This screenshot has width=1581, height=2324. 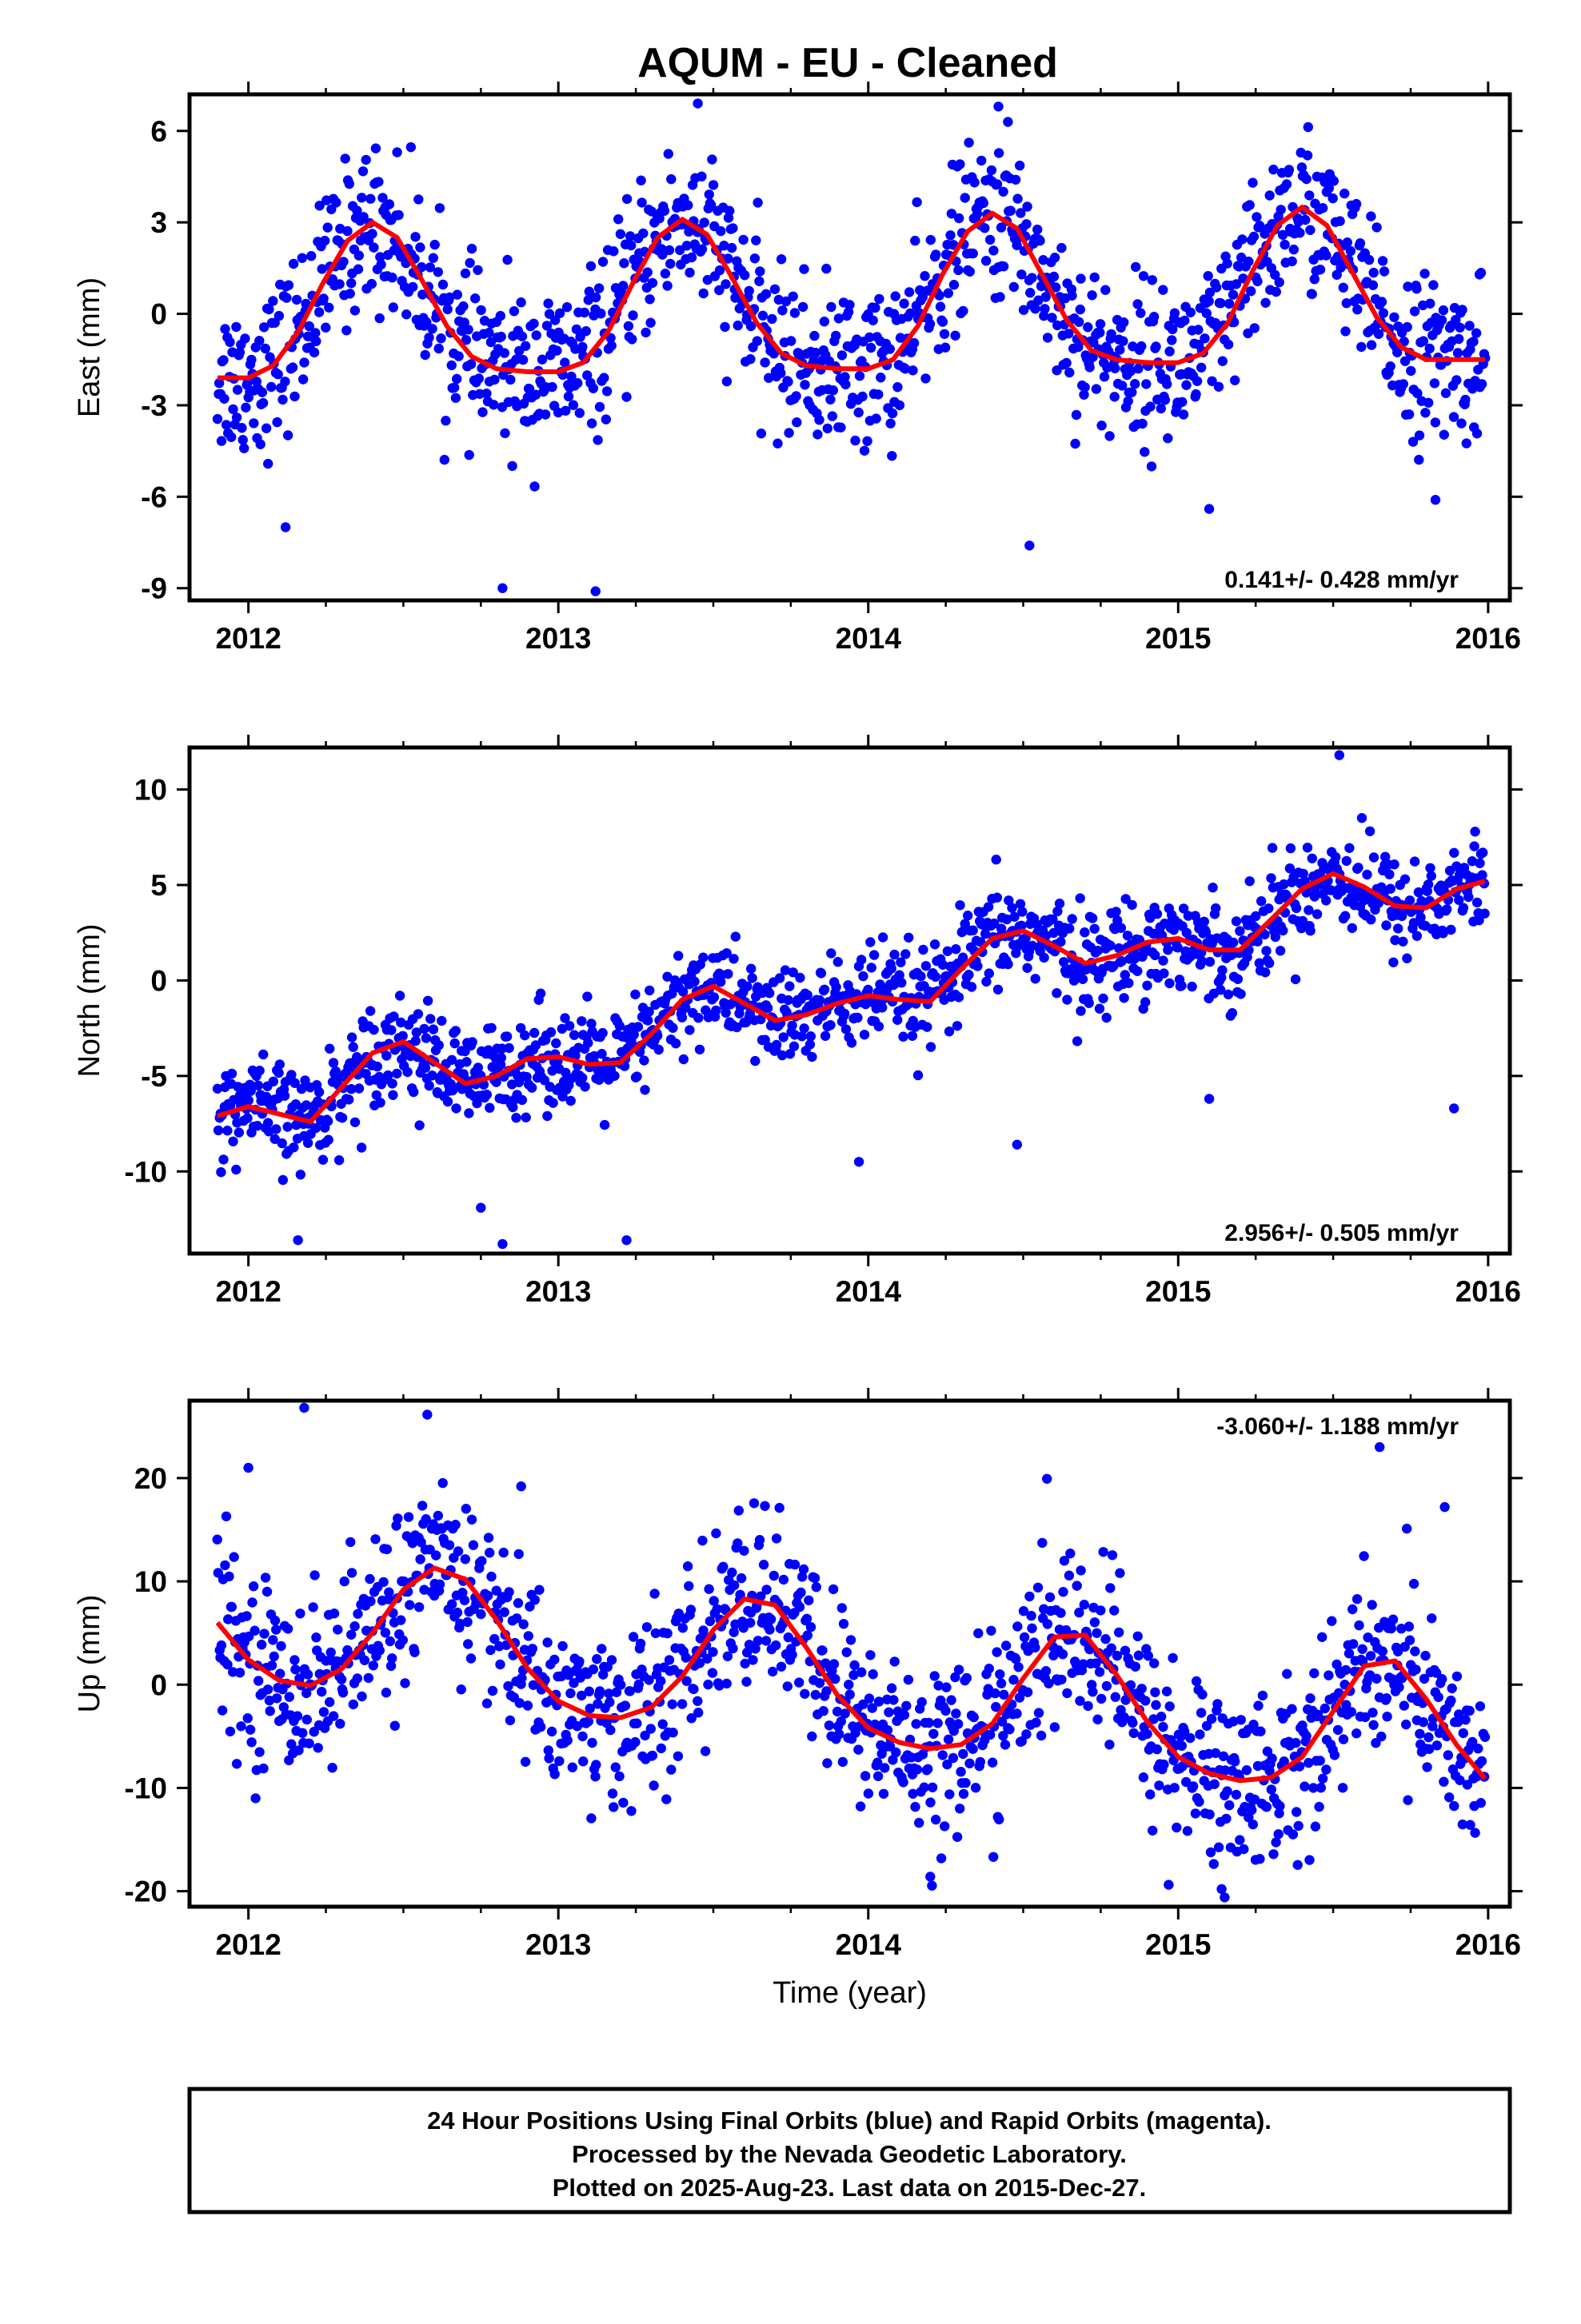 What do you see at coordinates (558, 1292) in the screenshot?
I see `x-tick-label: 2013` at bounding box center [558, 1292].